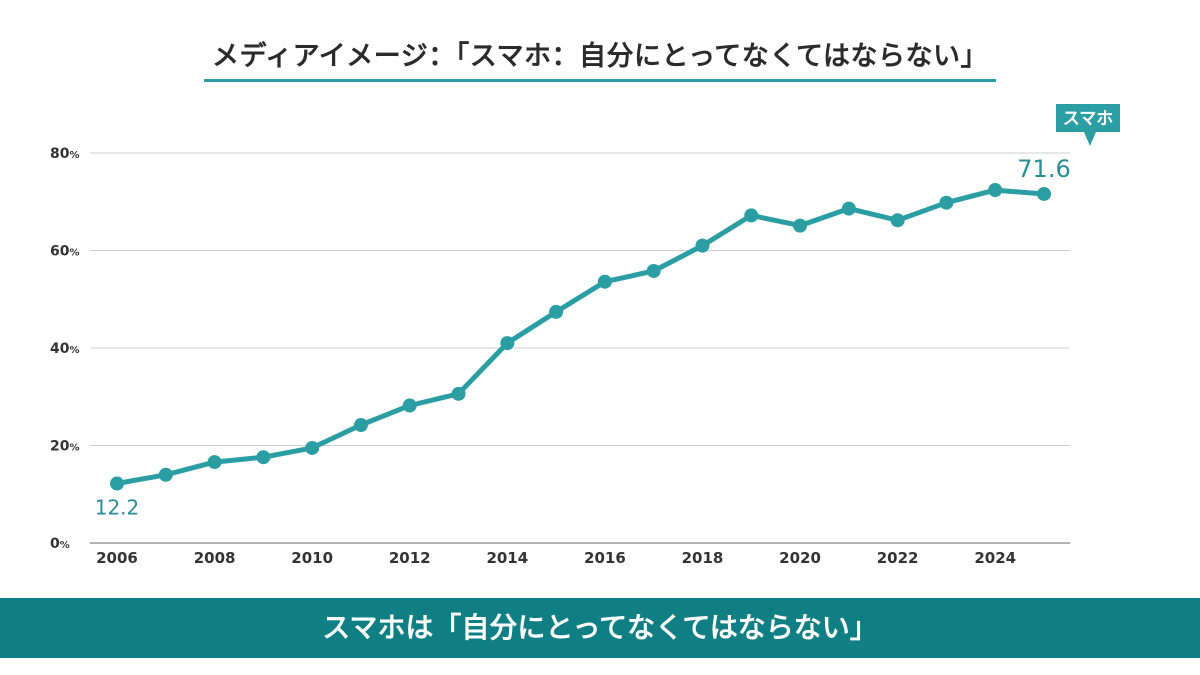 The height and width of the screenshot is (675, 1200). Describe the element at coordinates (410, 558) in the screenshot. I see `x-tick-label-2012: 2012` at that location.